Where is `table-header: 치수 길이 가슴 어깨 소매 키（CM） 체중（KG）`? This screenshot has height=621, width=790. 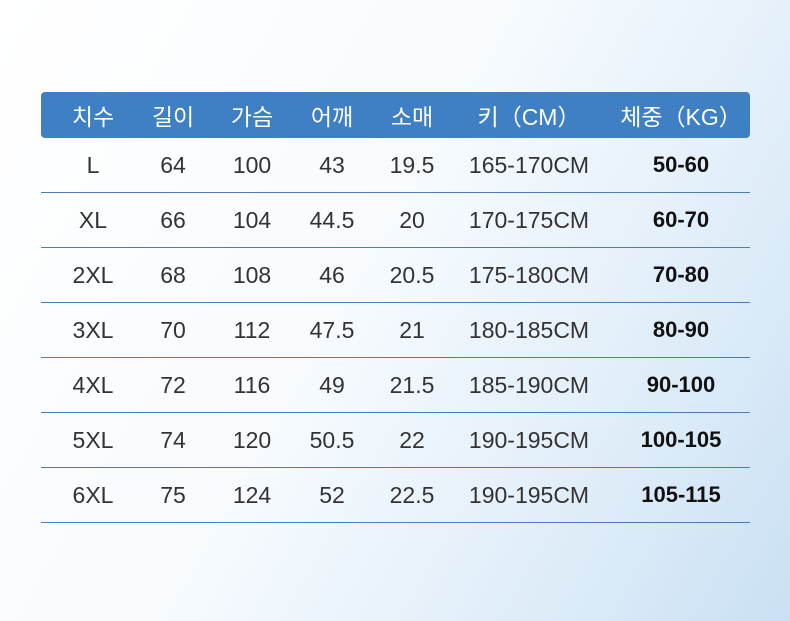
table-header: 치수 길이 가슴 어깨 소매 키（CM） 체중（KG） is located at coordinates (395, 115).